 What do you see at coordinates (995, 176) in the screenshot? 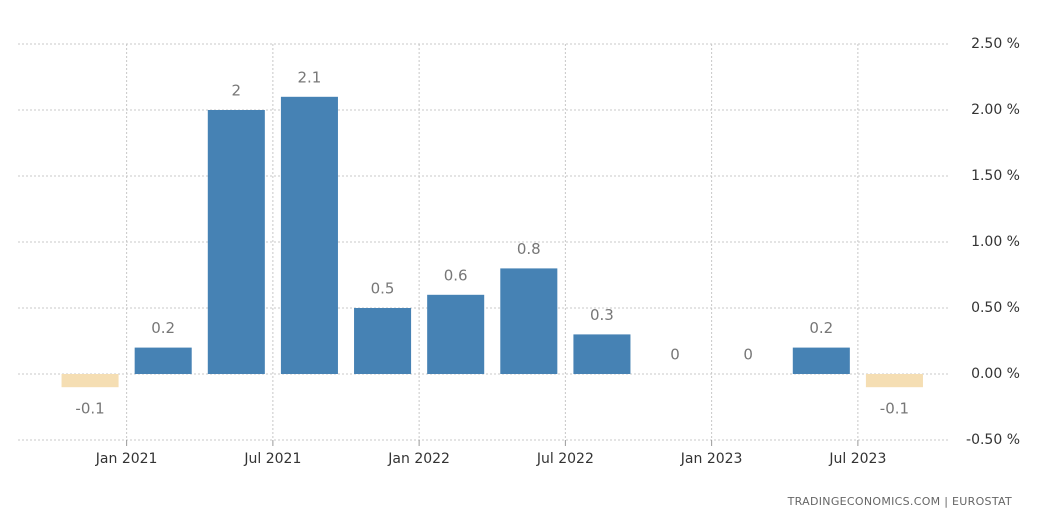
I see `y-tick-label: 1.50 %` at bounding box center [995, 176].